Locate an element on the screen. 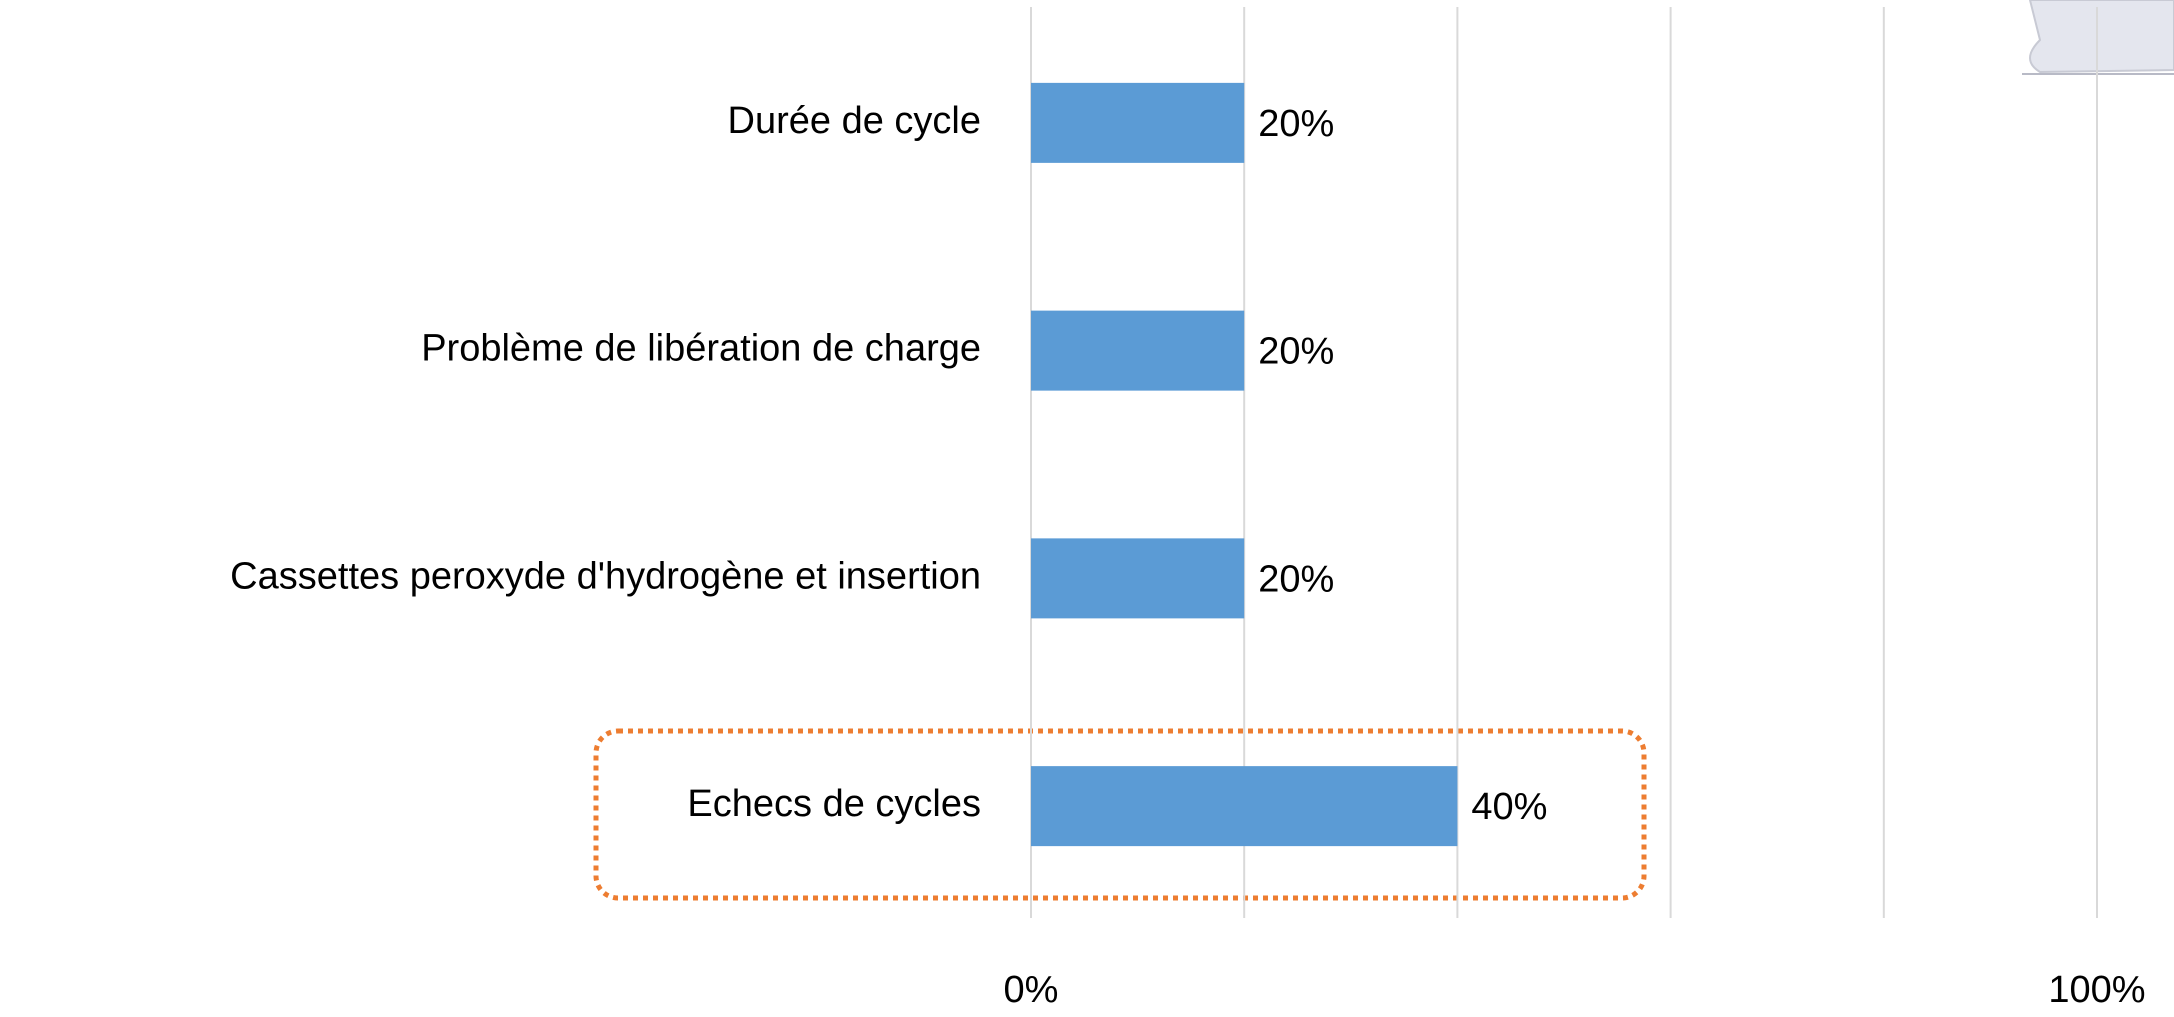 The image size is (2174, 1017). y-tick-label: Problème de libération de charge is located at coordinates (701, 349).